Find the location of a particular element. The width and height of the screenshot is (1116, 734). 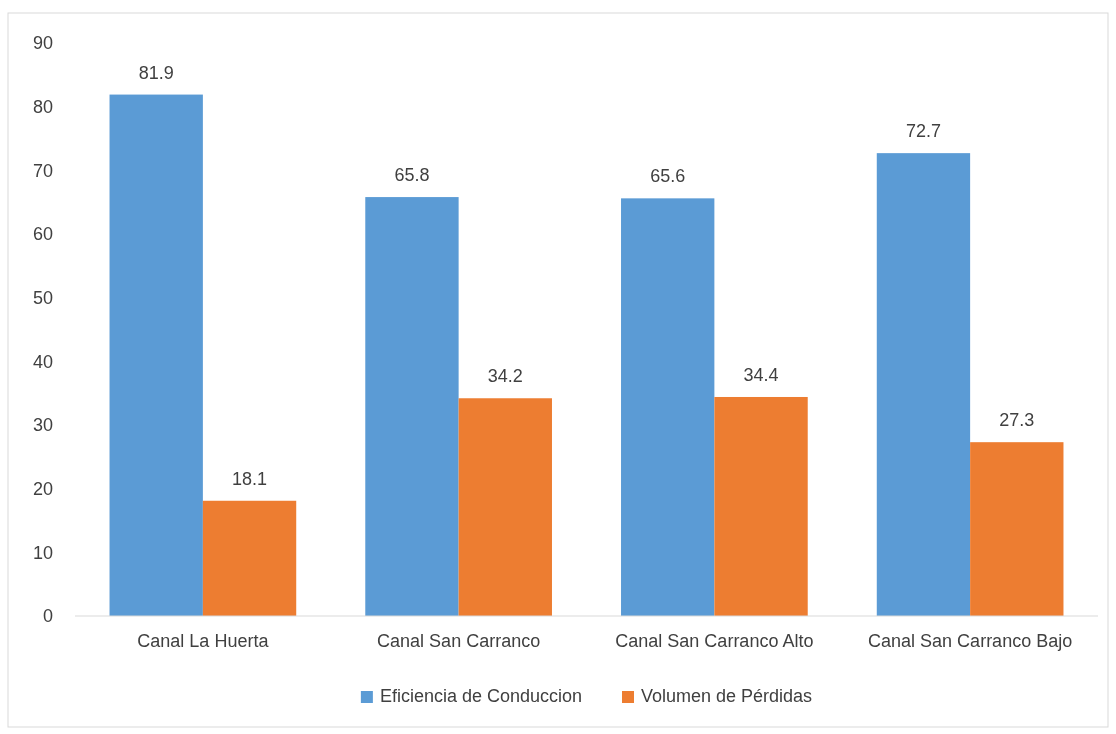

x-tick-label: Canal San Carranco is located at coordinates (459, 640).